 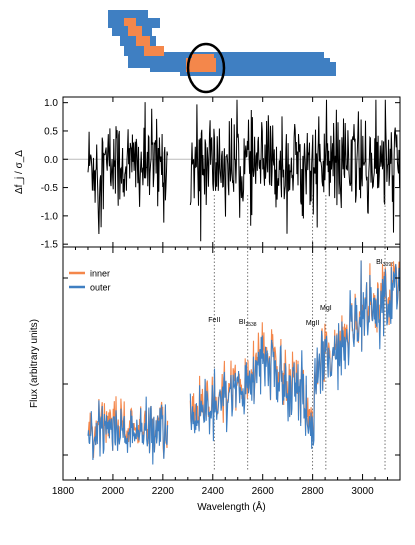 What do you see at coordinates (263, 491) in the screenshot?
I see `x-tick-label: 2600` at bounding box center [263, 491].